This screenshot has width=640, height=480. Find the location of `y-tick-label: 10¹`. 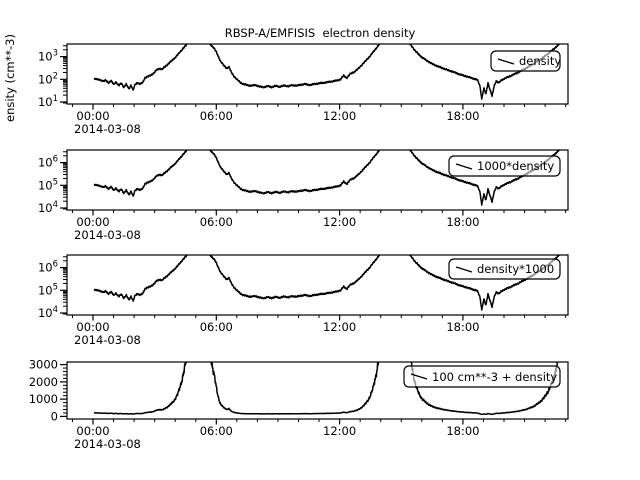

y-tick-label: 10¹ is located at coordinates (48, 101).